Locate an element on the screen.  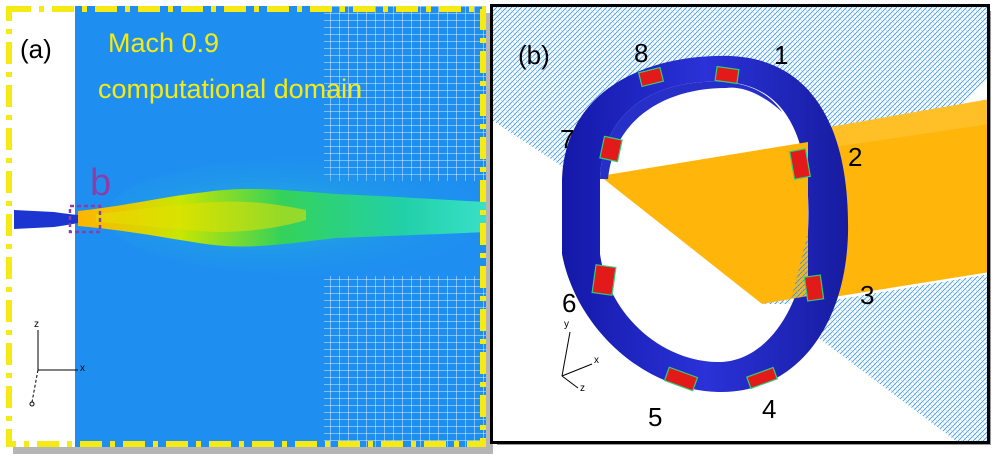
inset-marker-label: b is located at coordinates (101, 183).